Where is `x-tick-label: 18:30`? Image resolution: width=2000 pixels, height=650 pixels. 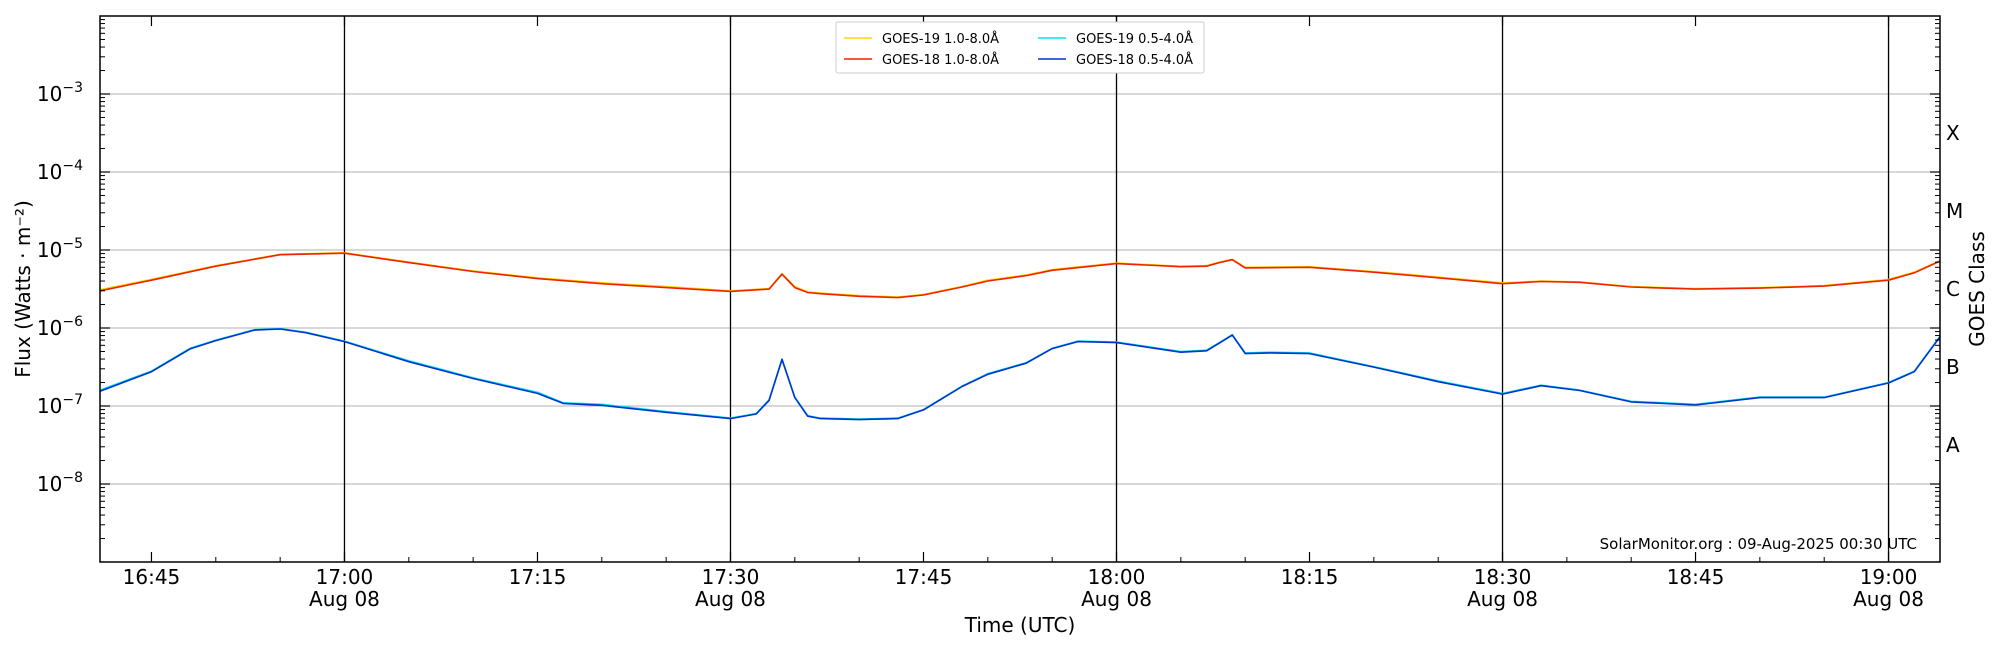
x-tick-label: 18:30 is located at coordinates (1503, 577).